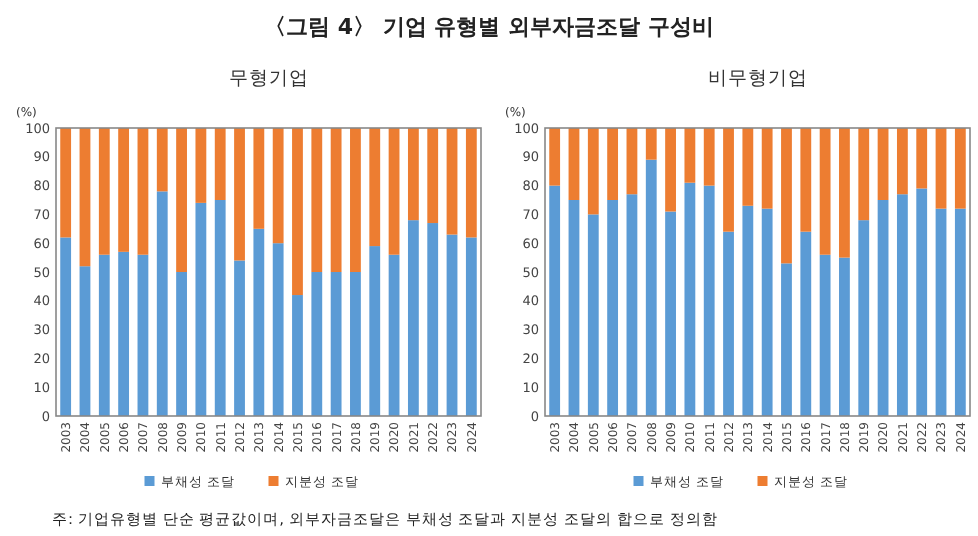  What do you see at coordinates (757, 79) in the screenshot?
I see `chart-subtitle: 비무형기업` at bounding box center [757, 79].